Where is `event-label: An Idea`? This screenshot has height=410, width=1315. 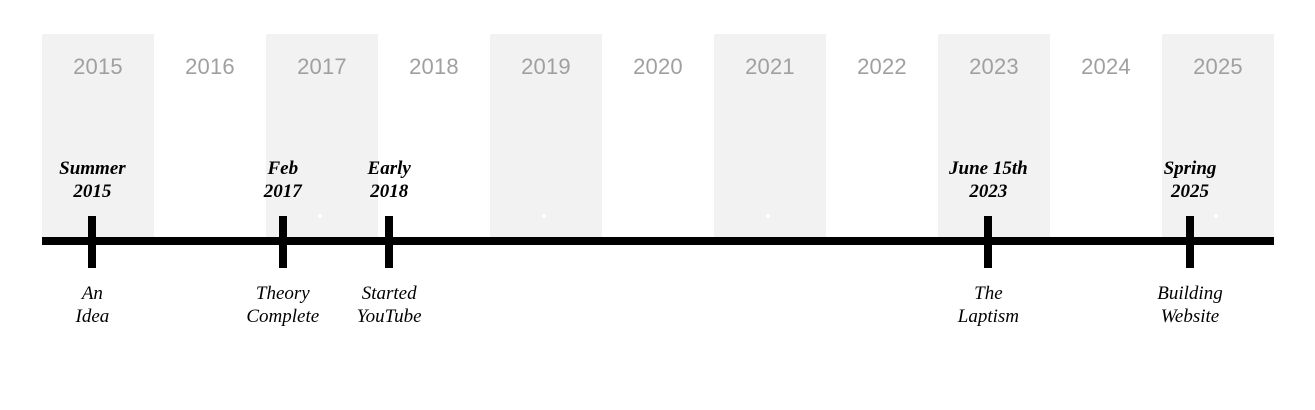
event-label: An Idea is located at coordinates (92, 305).